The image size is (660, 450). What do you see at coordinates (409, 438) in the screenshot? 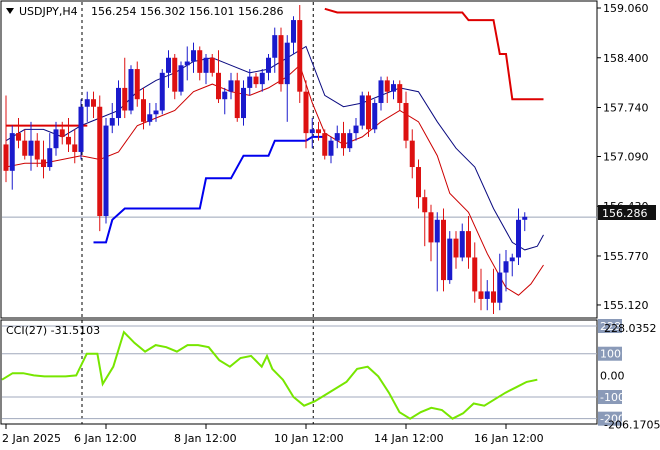
I see `time-tick-label: 14 Jan 12:00` at bounding box center [409, 438].